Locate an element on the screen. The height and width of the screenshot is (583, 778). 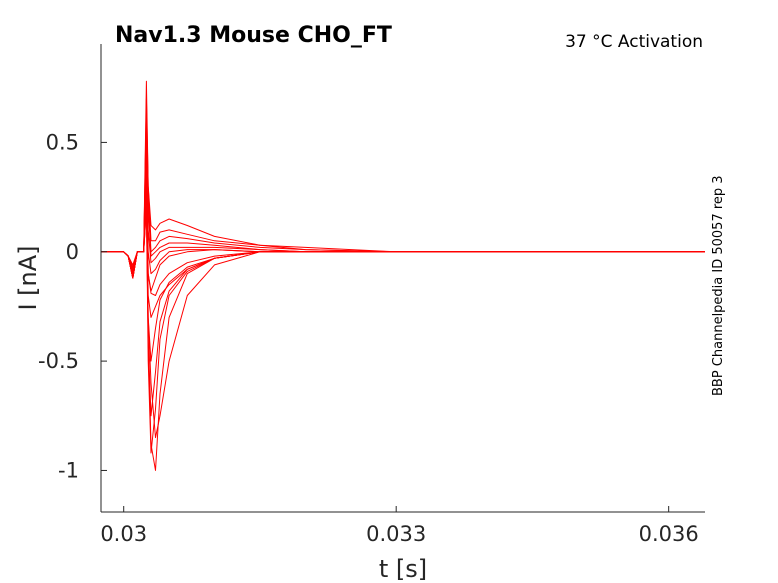
side-label: BBP Channelpedia ID 50057 rep 3 is located at coordinates (718, 285).